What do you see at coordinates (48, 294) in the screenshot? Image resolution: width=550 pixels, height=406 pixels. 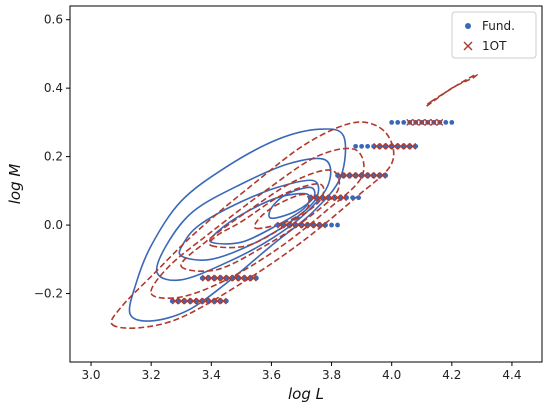 I see `y-tick-label: −0.2` at bounding box center [48, 294].